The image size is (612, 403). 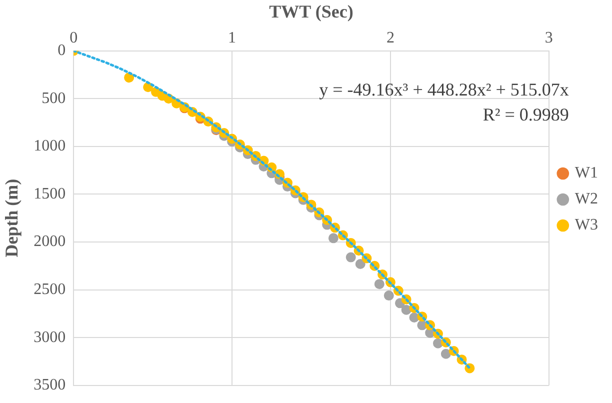 What do you see at coordinates (54, 98) in the screenshot?
I see `y-tick-label: 500` at bounding box center [54, 98].